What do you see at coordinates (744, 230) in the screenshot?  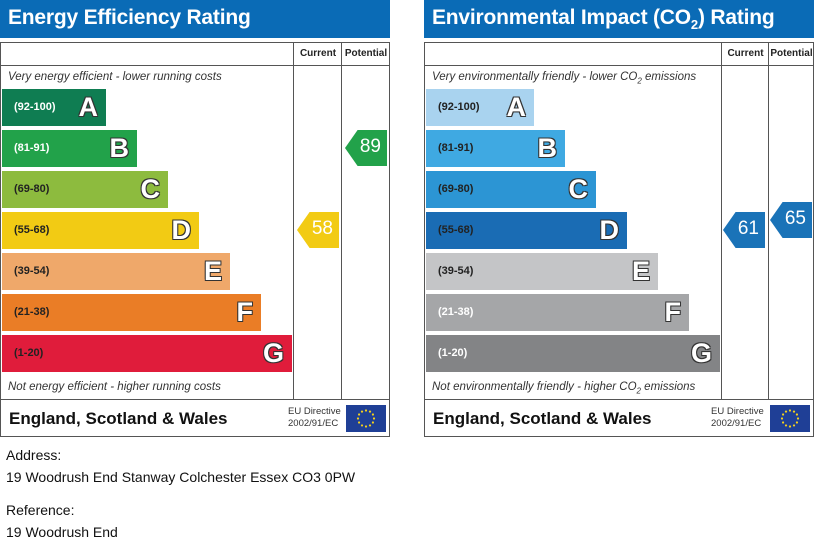 I see `current-rating-pointer: 61` at bounding box center [744, 230].